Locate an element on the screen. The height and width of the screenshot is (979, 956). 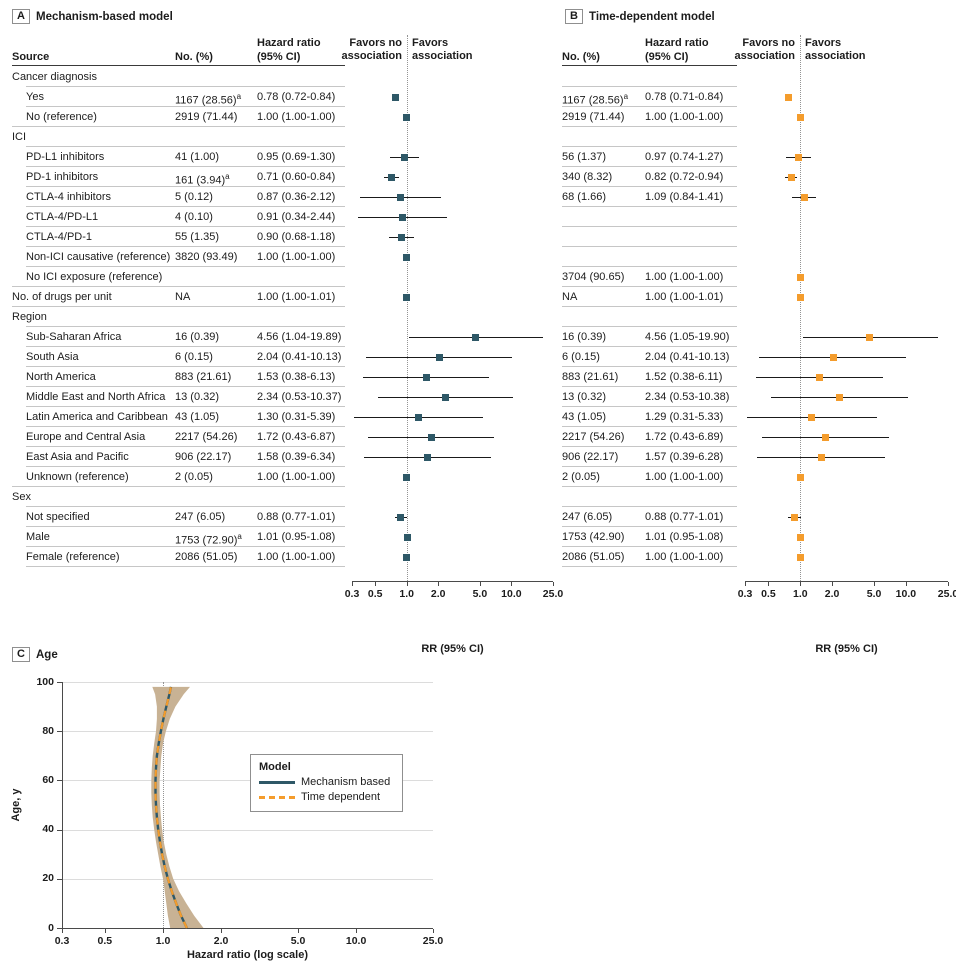
x-axis-label-c: Hazard ratio (log scale) is located at coordinates (247, 955).